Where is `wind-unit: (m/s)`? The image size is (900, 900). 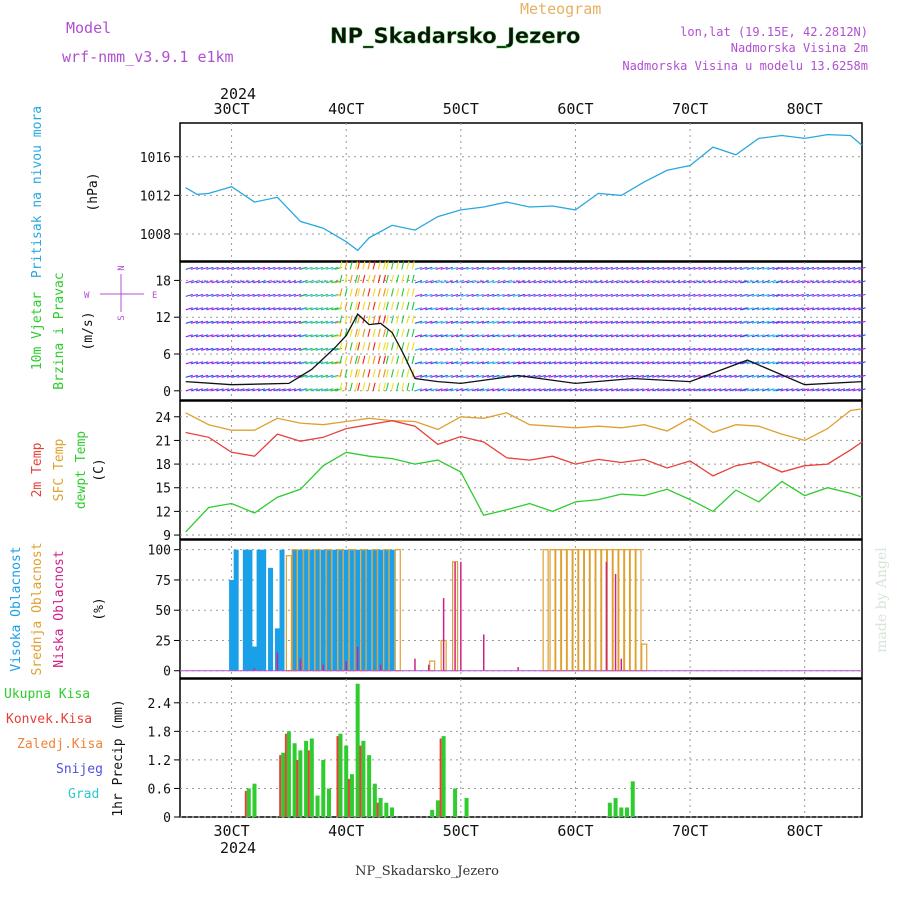
wind-unit: (m/s) is located at coordinates (88, 330).